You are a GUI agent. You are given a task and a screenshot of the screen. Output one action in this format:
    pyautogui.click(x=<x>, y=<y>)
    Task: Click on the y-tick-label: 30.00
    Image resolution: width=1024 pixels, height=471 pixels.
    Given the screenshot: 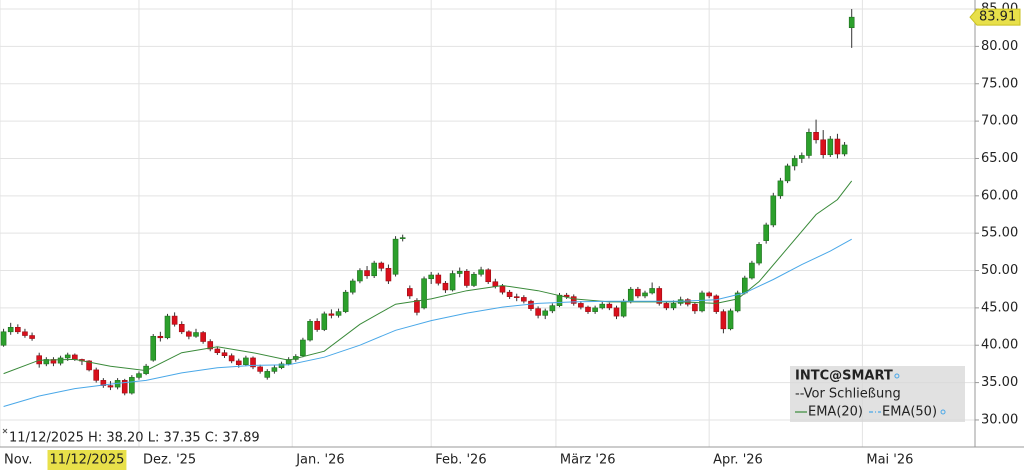 What is the action you would take?
    pyautogui.click(x=999, y=419)
    